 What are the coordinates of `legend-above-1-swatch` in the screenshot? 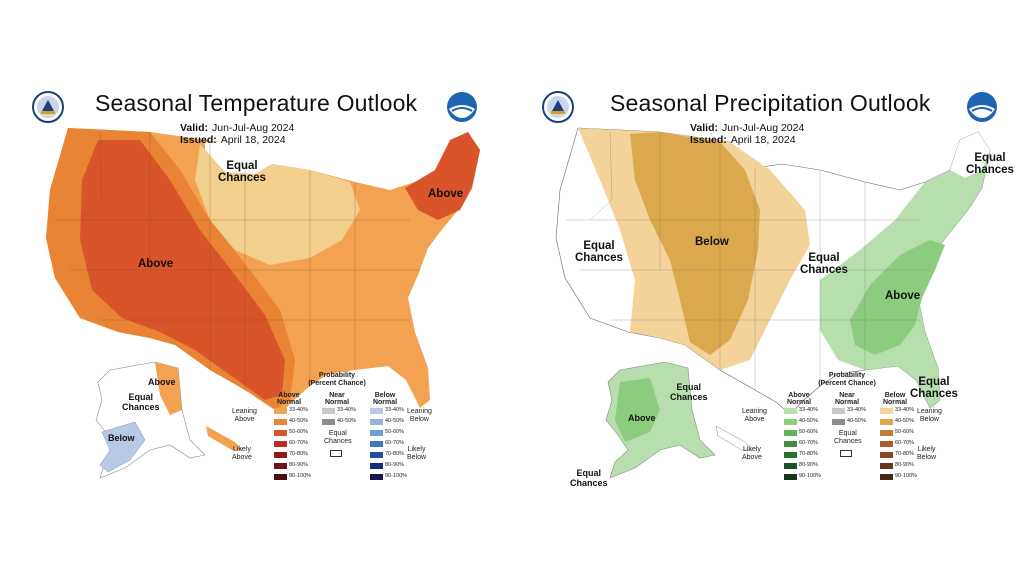 It's located at (280, 422).